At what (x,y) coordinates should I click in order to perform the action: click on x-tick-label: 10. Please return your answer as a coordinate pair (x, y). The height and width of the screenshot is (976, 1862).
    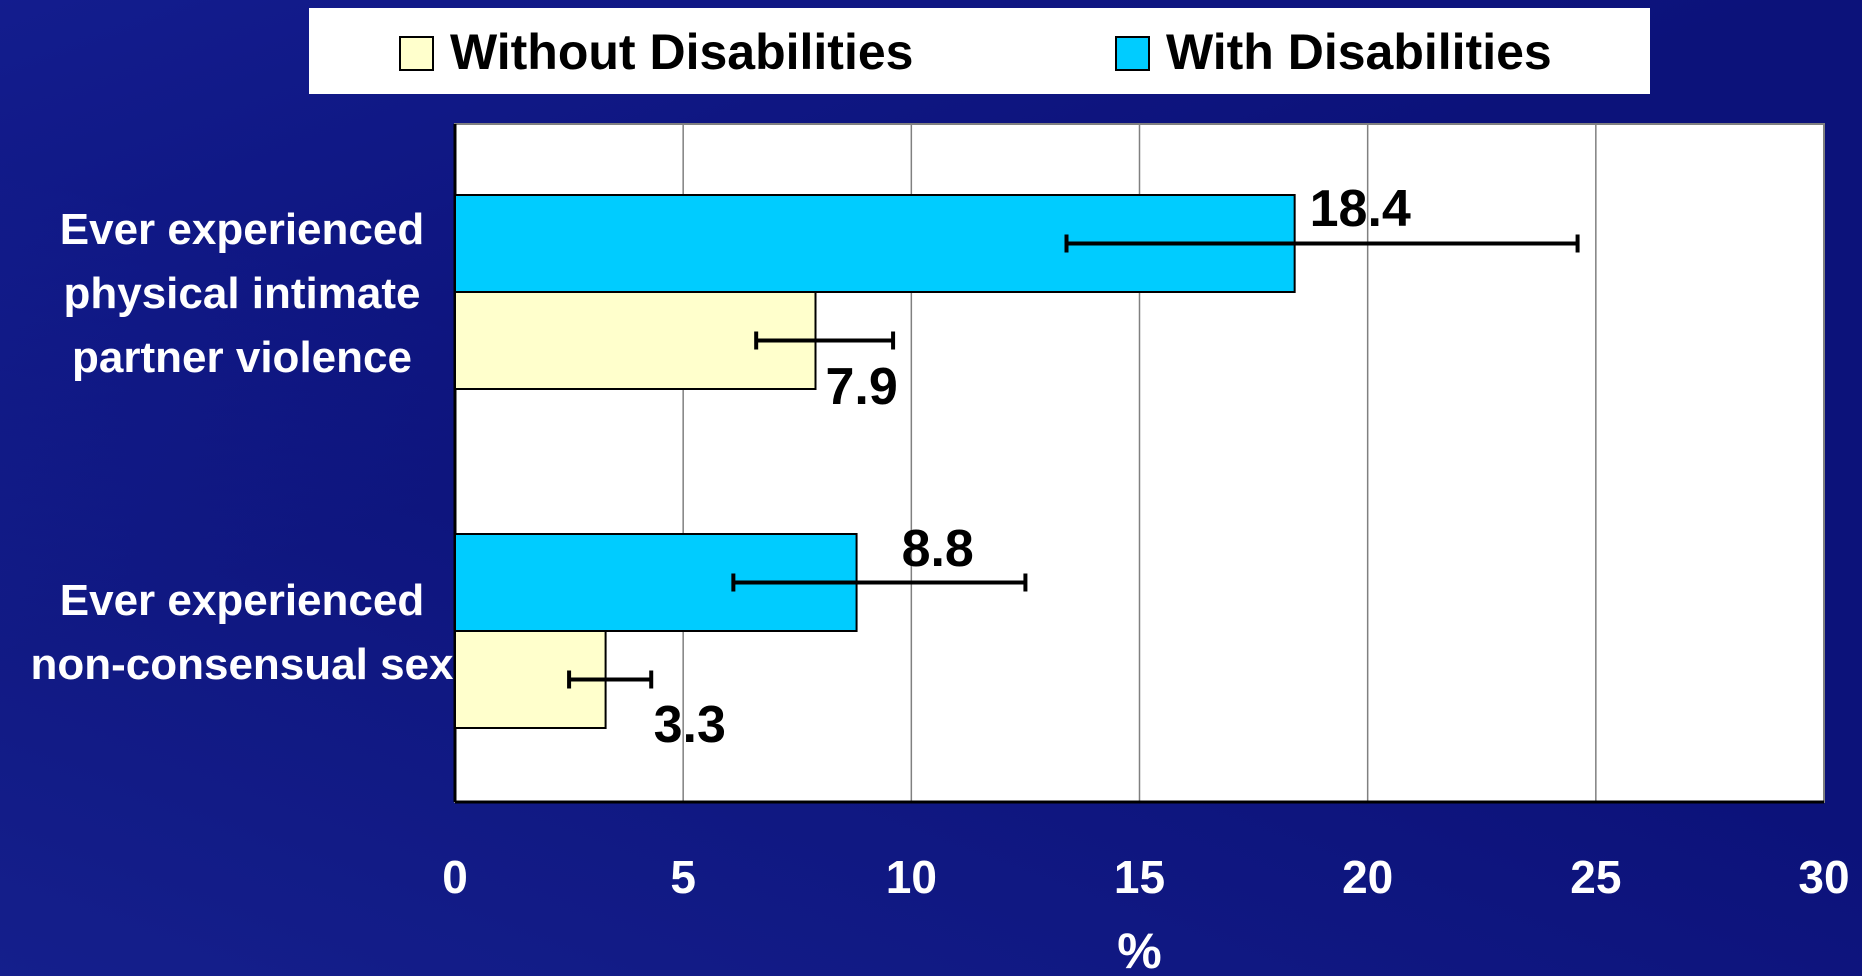
    Looking at the image, I should click on (911, 877).